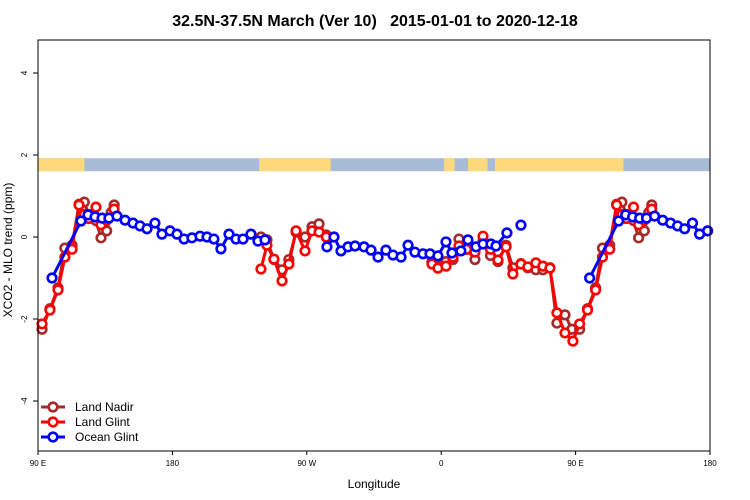  I want to click on y-tick-label: -4, so click(24, 401).